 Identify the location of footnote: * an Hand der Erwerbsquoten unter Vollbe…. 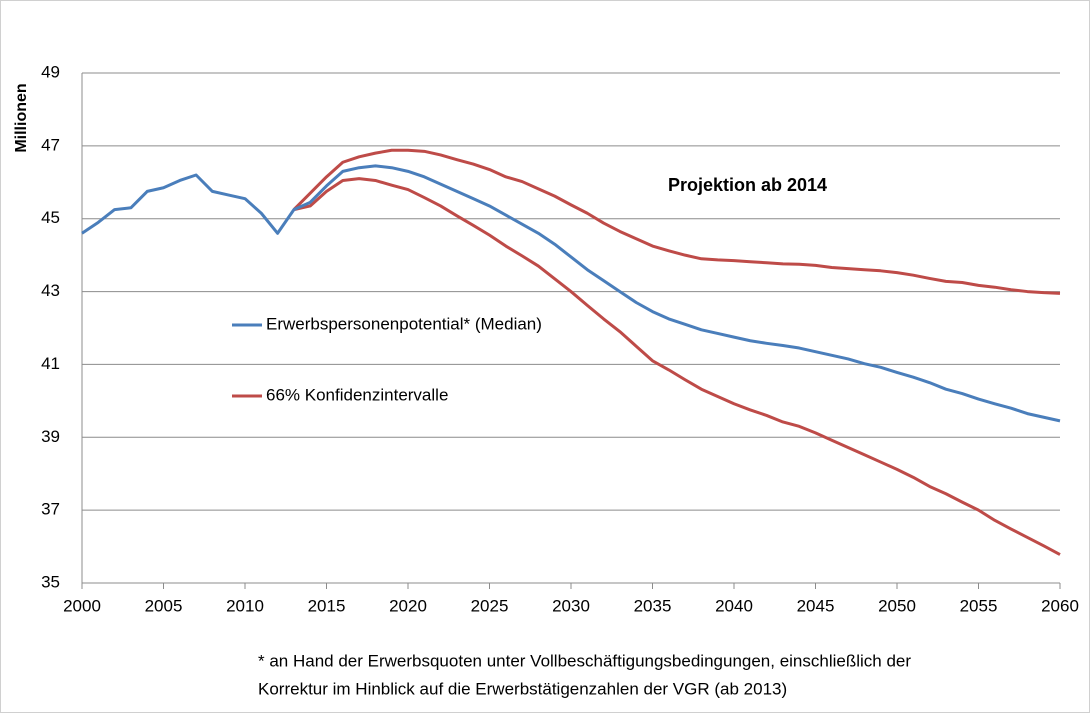
(584, 660).